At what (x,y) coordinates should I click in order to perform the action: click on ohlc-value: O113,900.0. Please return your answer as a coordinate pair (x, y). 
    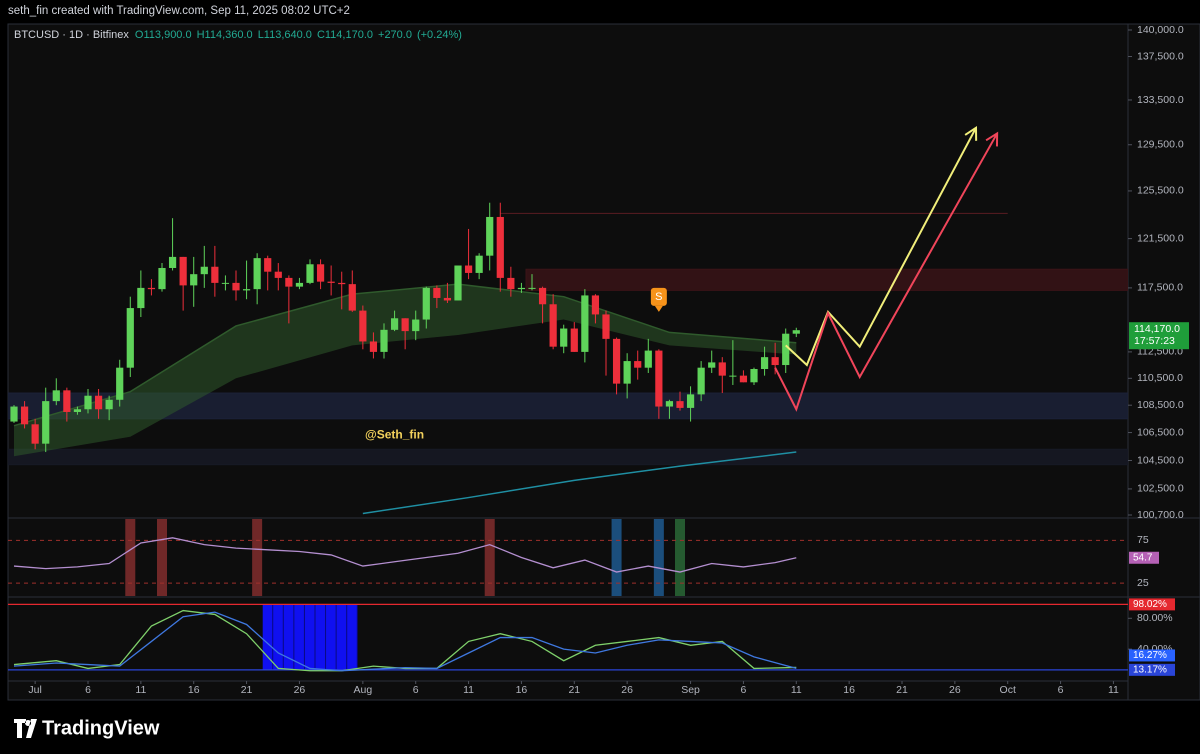
    Looking at the image, I should click on (163, 35).